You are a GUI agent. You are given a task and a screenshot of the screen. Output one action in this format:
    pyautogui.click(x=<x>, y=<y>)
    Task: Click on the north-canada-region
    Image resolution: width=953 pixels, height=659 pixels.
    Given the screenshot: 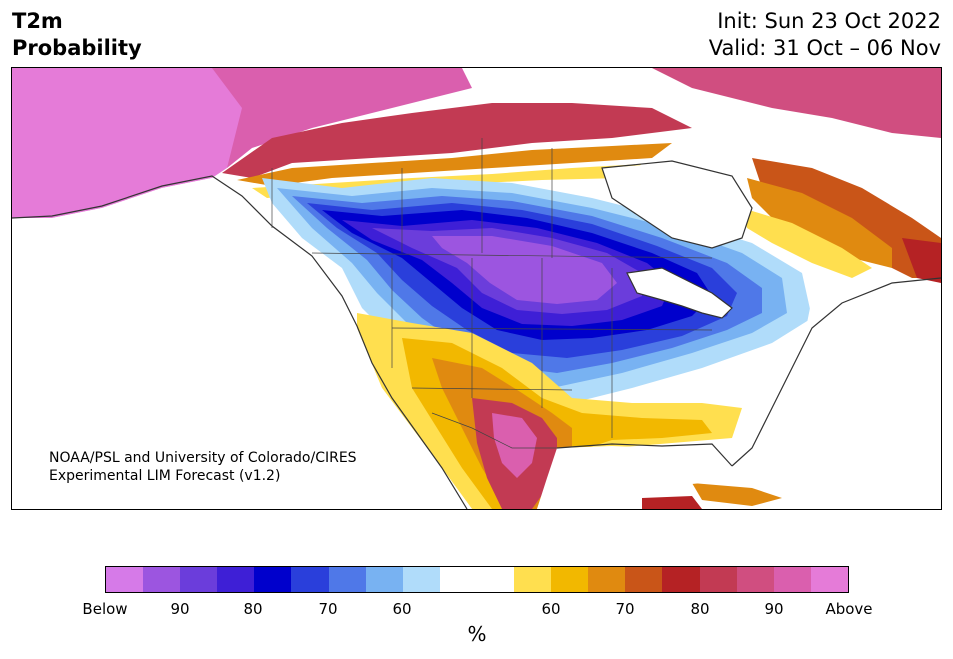 What is the action you would take?
    pyautogui.click(x=342, y=118)
    